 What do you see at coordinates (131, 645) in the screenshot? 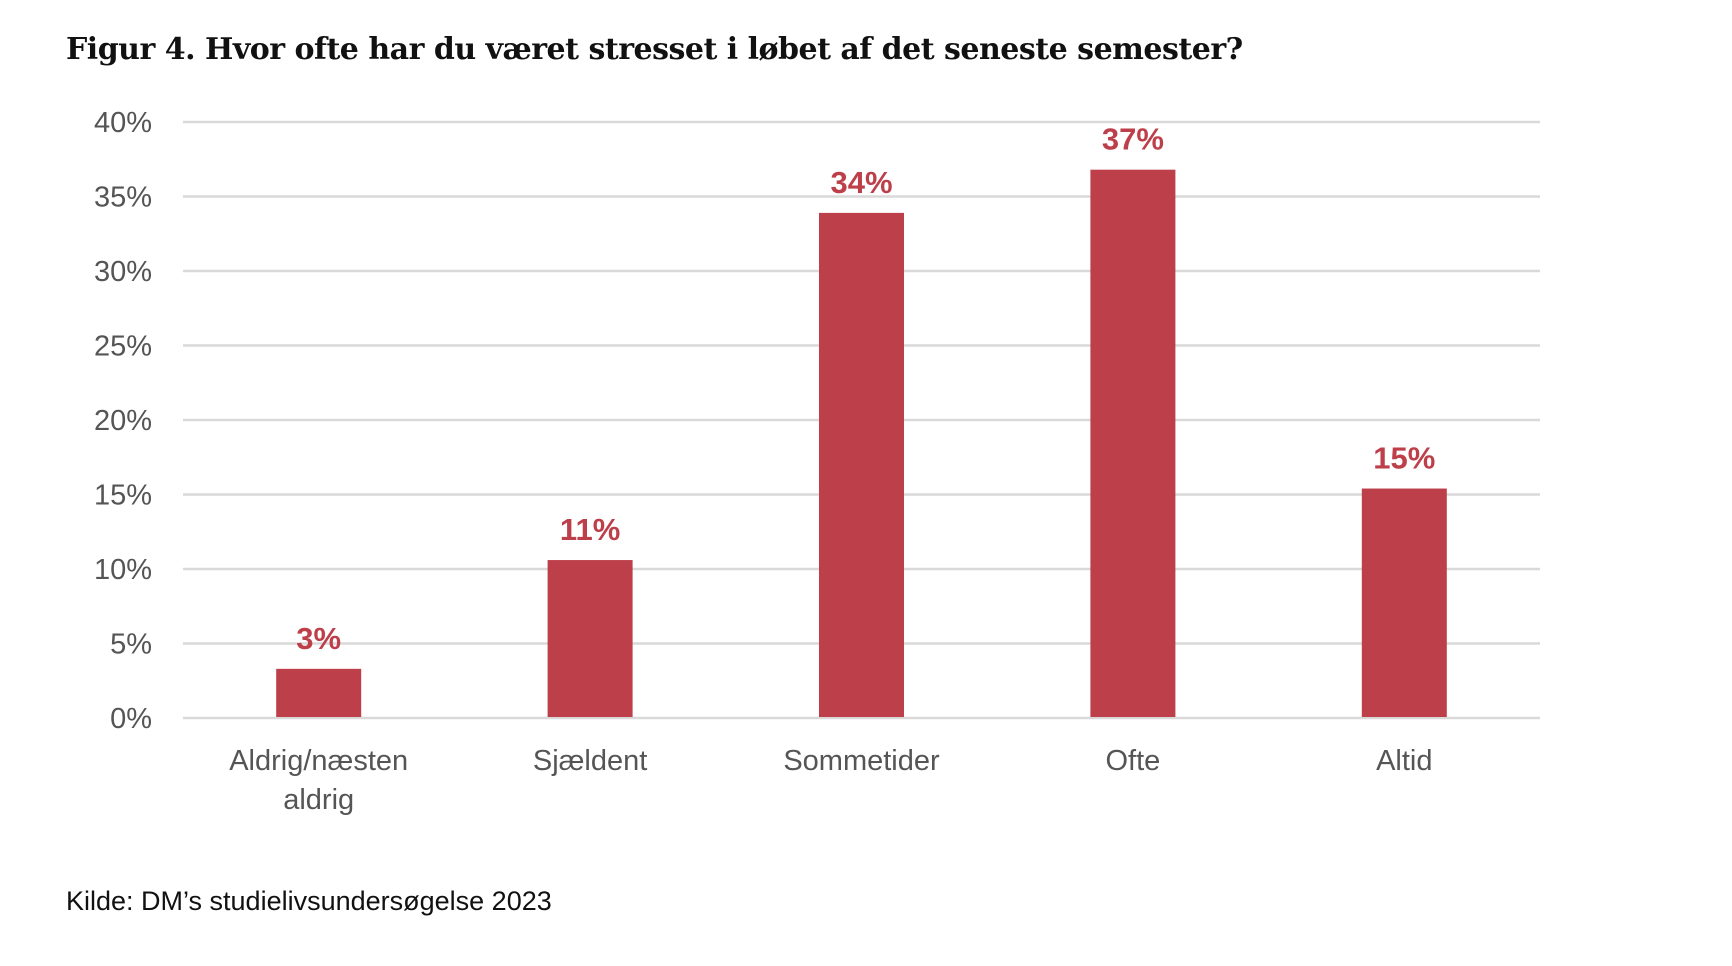
I see `y-tick-label: 5%` at bounding box center [131, 645].